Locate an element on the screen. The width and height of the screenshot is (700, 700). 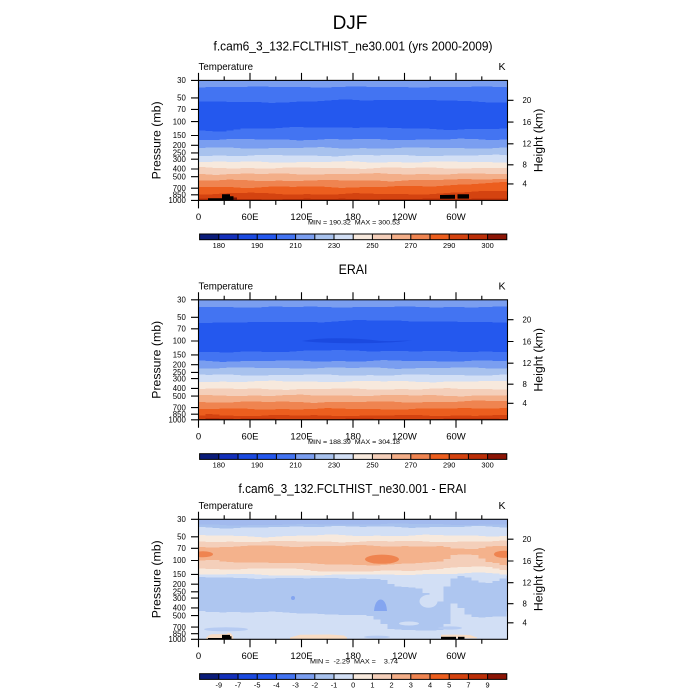
svg-text:f.cam6_3_132.FCLTHIST_ne30.001: f.cam6_3_132.FCLTHIST_ne30.001 - ERAI is located at coordinates (353, 489).